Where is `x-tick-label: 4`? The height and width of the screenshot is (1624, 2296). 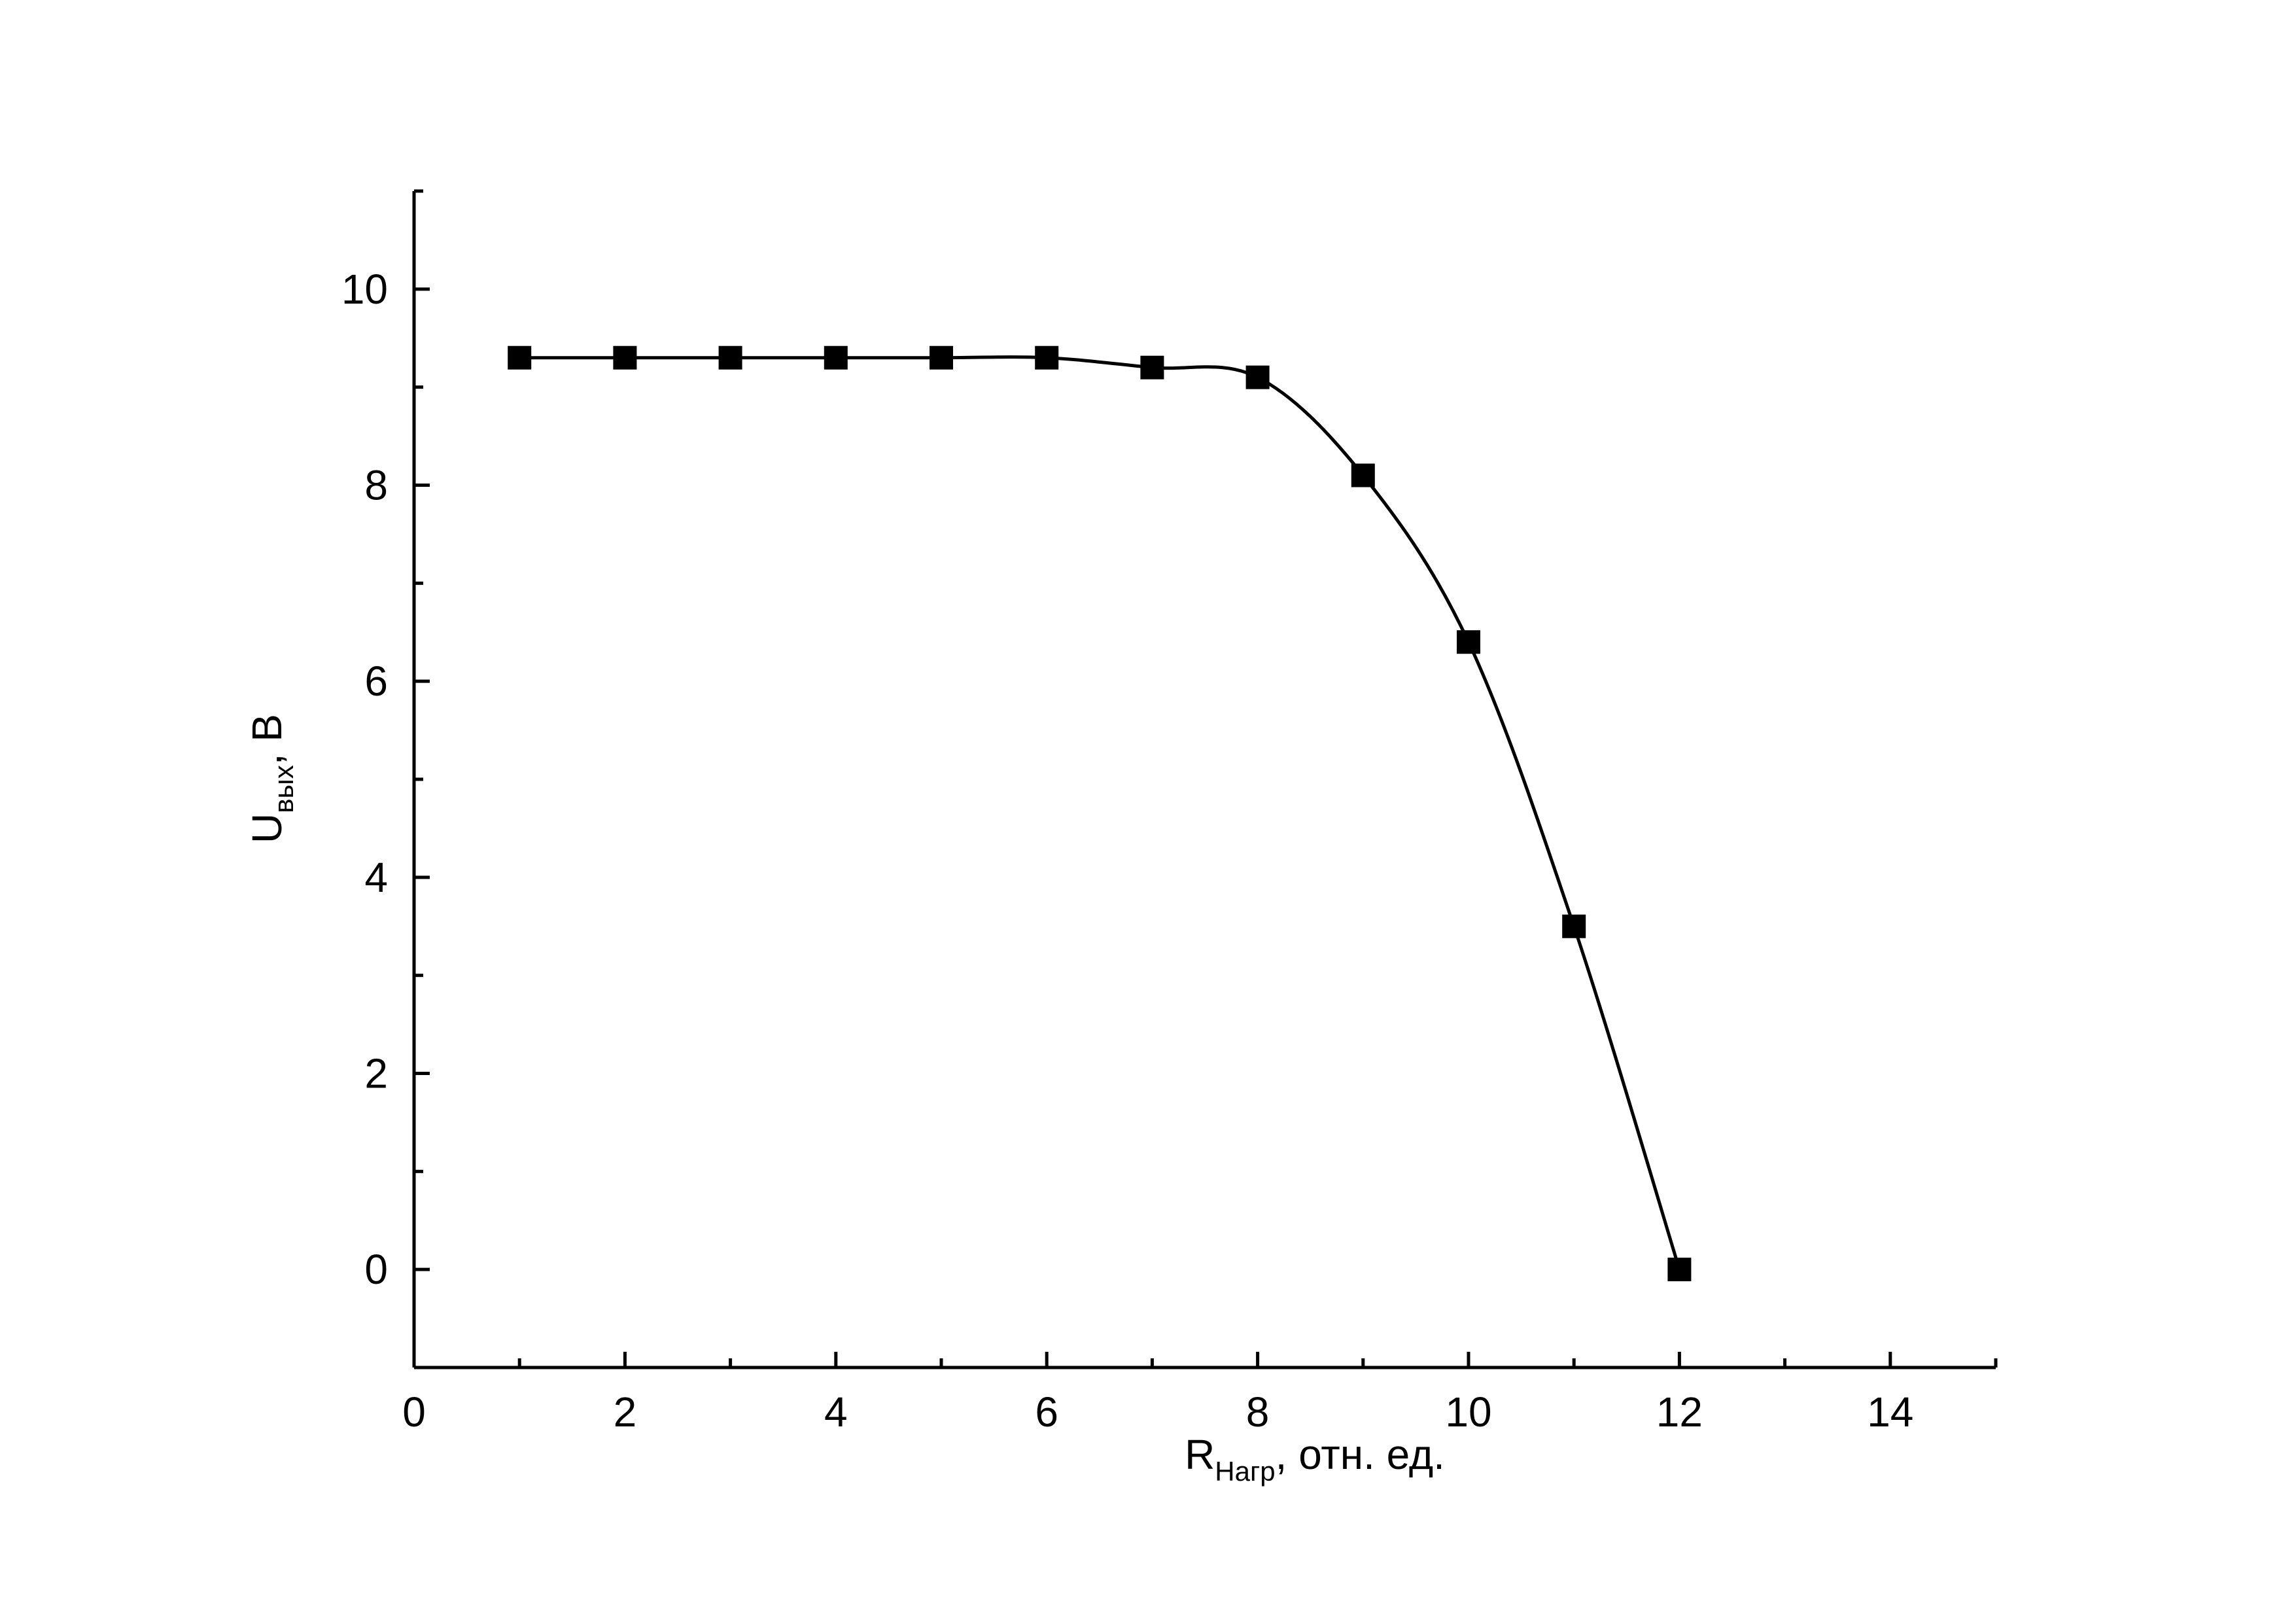 x-tick-label: 4 is located at coordinates (836, 1412).